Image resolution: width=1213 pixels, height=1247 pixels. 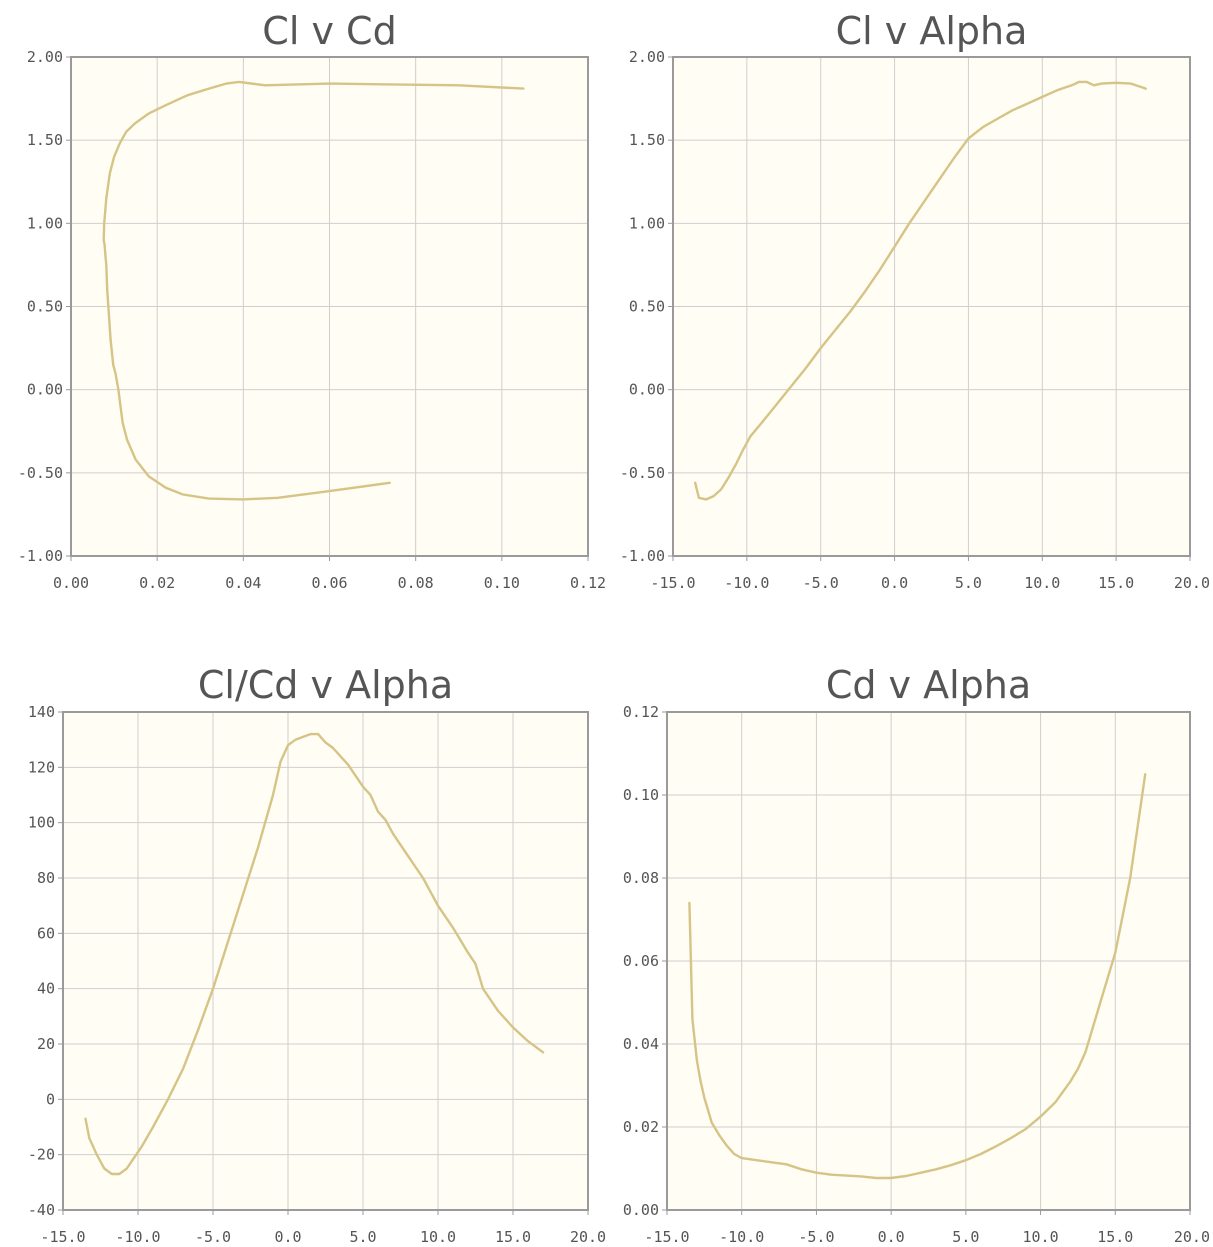 I want to click on x-tick-label: 0.04, so click(x=243, y=583).